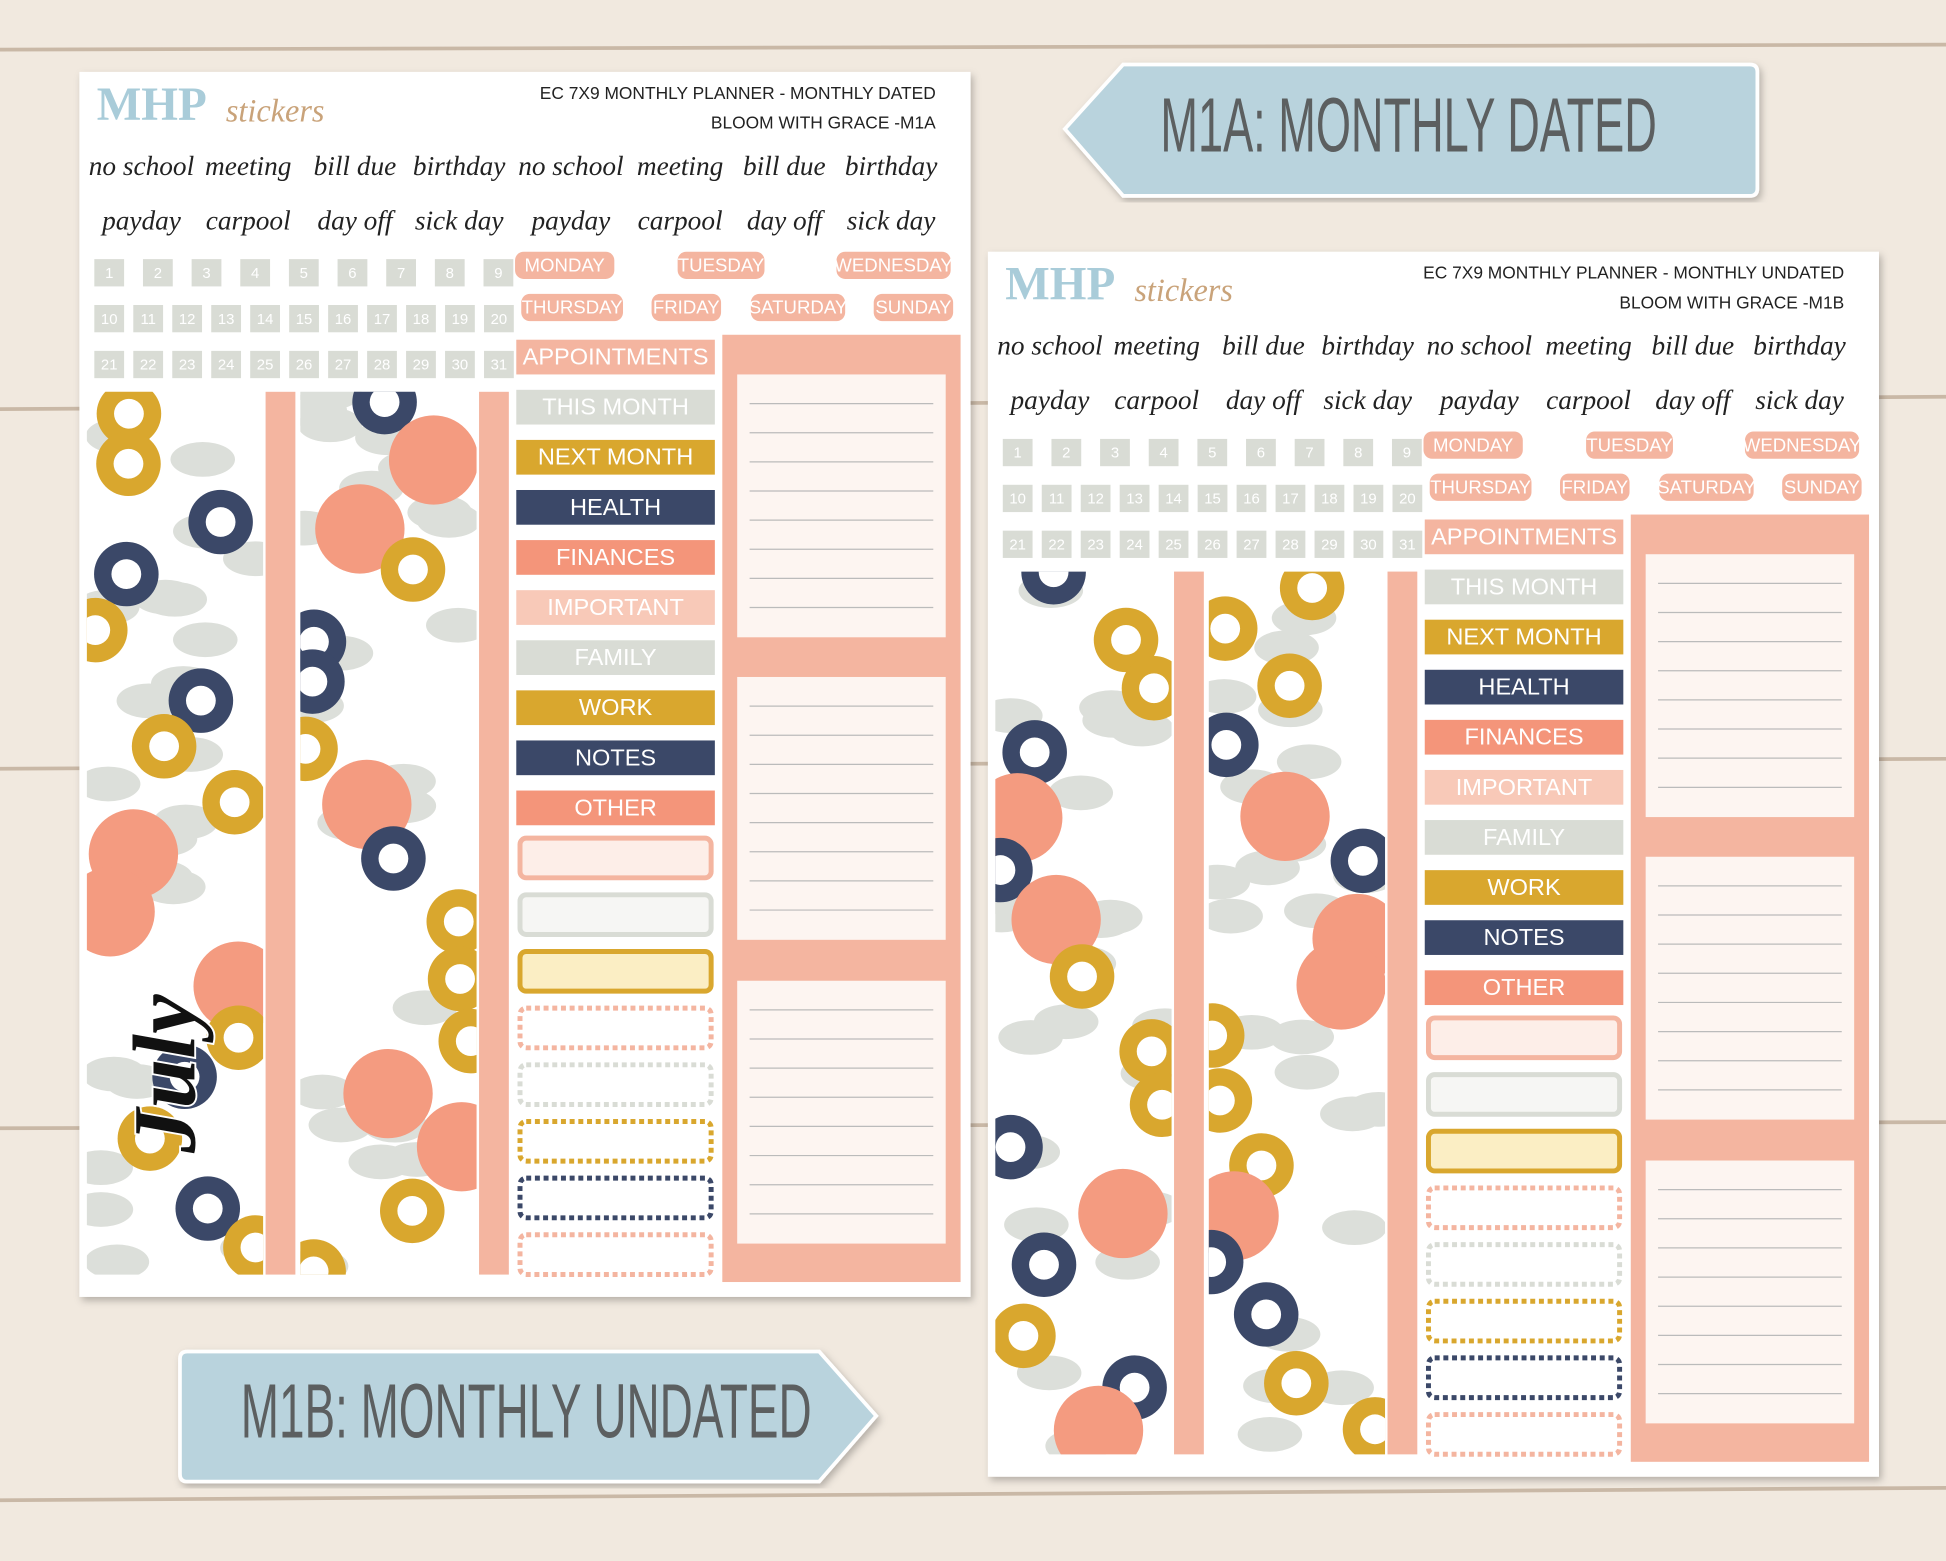 The image size is (1946, 1561). What do you see at coordinates (615, 507) in the screenshot?
I see `label-text: HEALTH` at bounding box center [615, 507].